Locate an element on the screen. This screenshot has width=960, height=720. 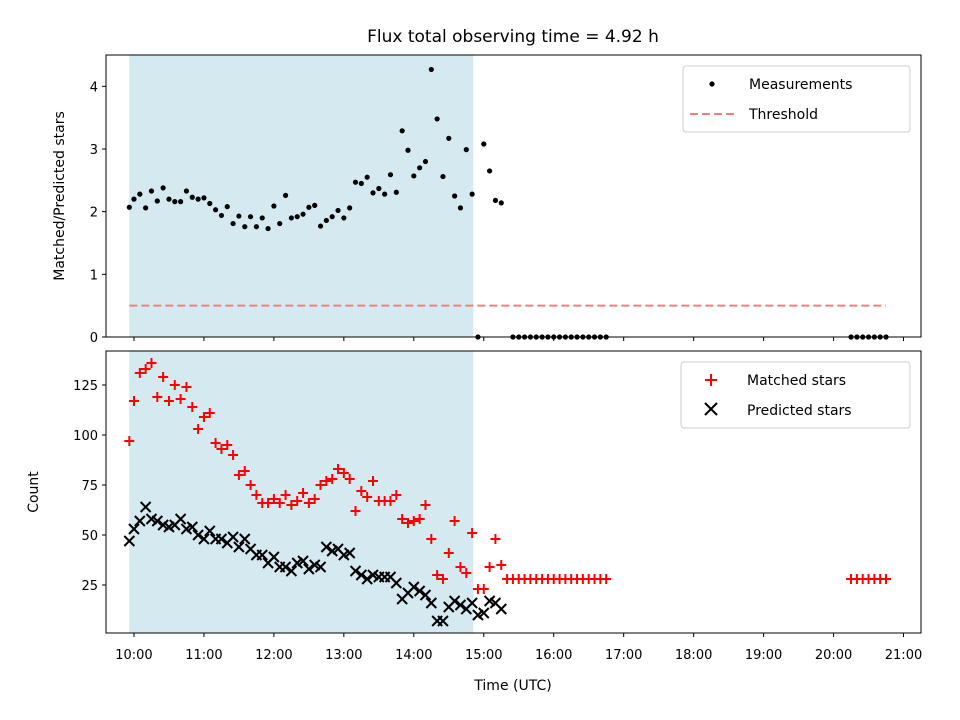
legend-measurements-label: Measurements is located at coordinates (800, 85).